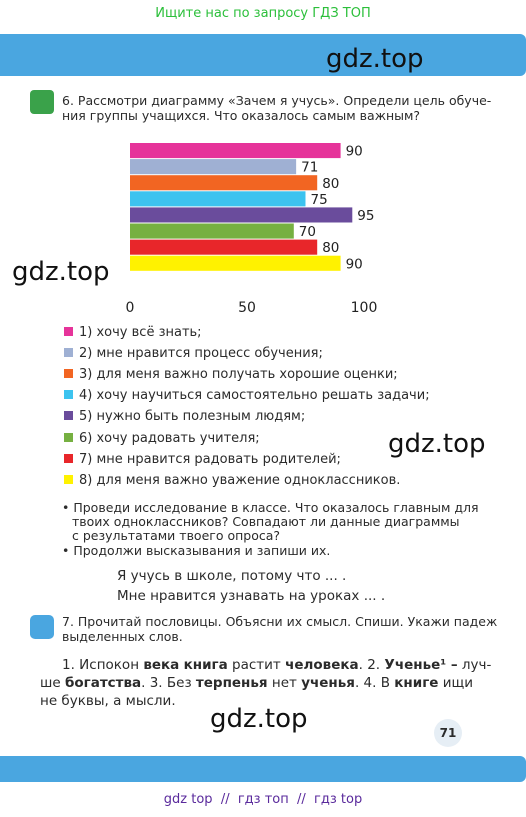 This screenshot has width=526, height=817. What do you see at coordinates (371, 665) in the screenshot?
I see `proverb-text: . 2.` at bounding box center [371, 665].